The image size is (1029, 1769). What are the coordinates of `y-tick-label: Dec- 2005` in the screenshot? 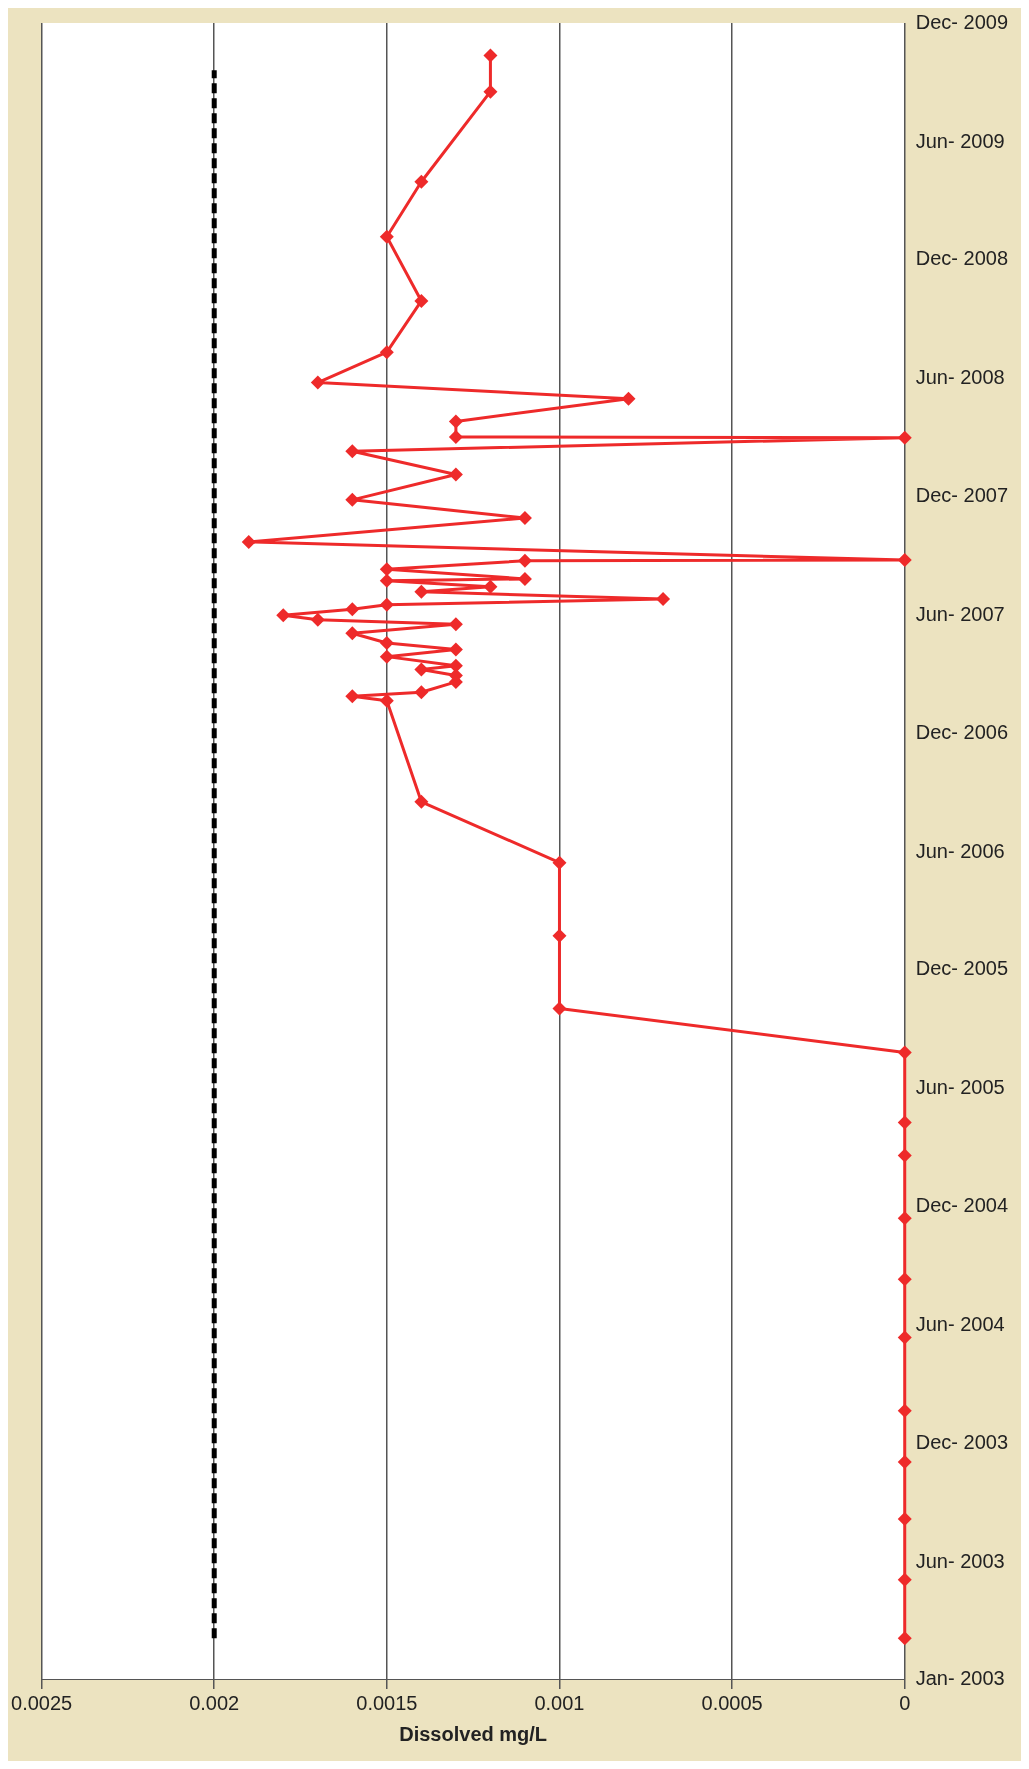 It's located at (962, 968).